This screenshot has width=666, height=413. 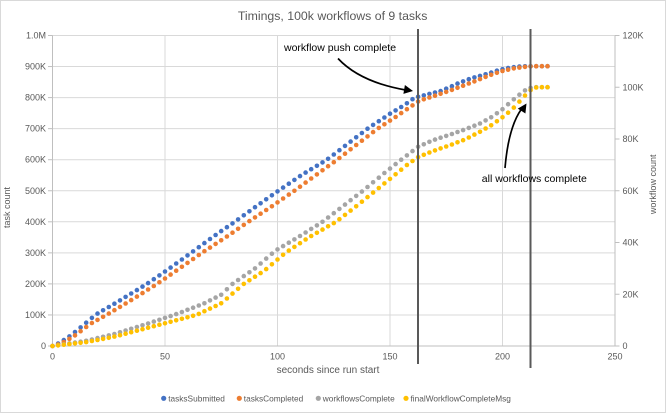 I want to click on svg-text: 50, so click(x=165, y=357).